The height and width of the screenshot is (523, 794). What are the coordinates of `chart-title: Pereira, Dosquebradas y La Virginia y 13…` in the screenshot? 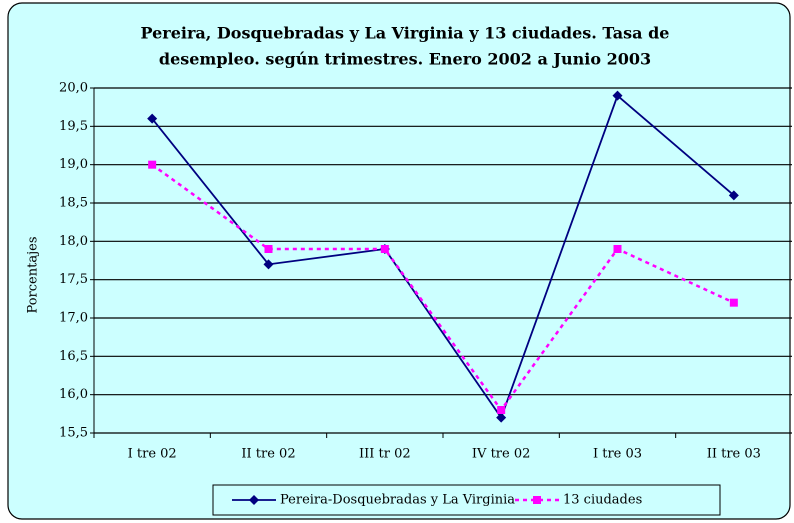 It's located at (405, 33).